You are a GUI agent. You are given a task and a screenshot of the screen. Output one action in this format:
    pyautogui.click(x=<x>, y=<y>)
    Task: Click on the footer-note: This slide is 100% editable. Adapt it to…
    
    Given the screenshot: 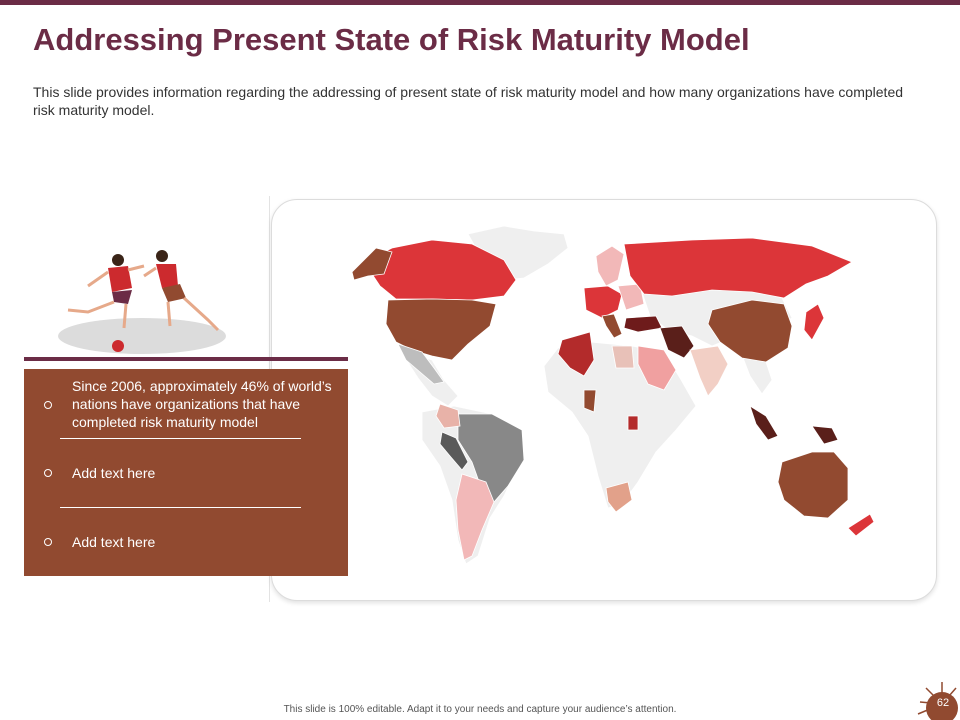 What is the action you would take?
    pyautogui.click(x=480, y=709)
    